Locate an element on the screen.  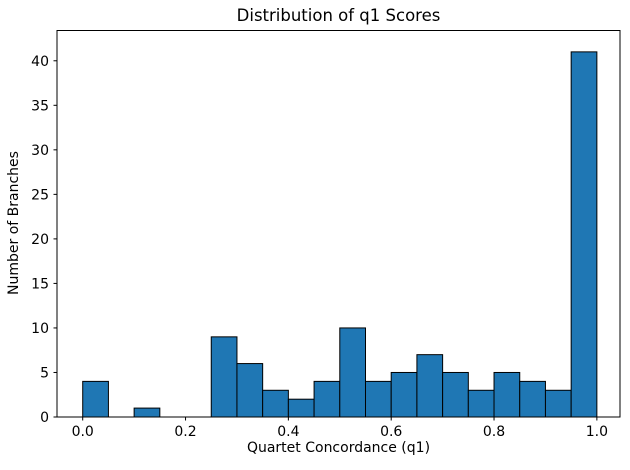
y-tick-label: 25 is located at coordinates (40, 195).